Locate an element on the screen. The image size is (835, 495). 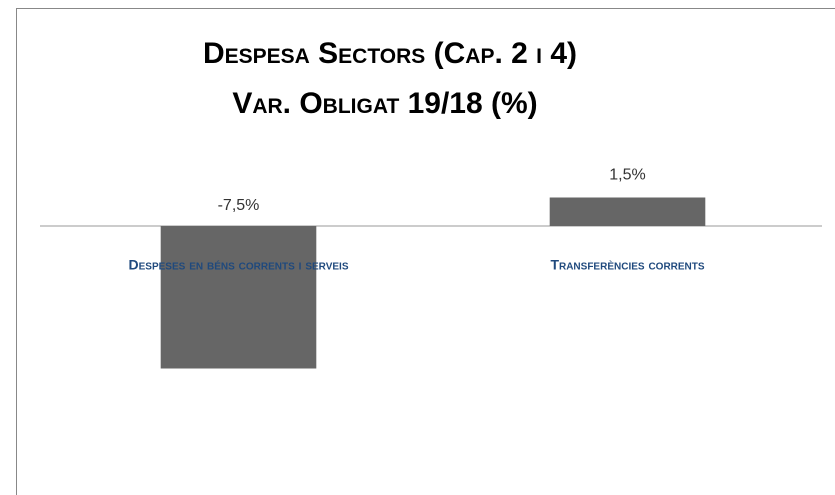
value-label: 1,5% is located at coordinates (627, 175).